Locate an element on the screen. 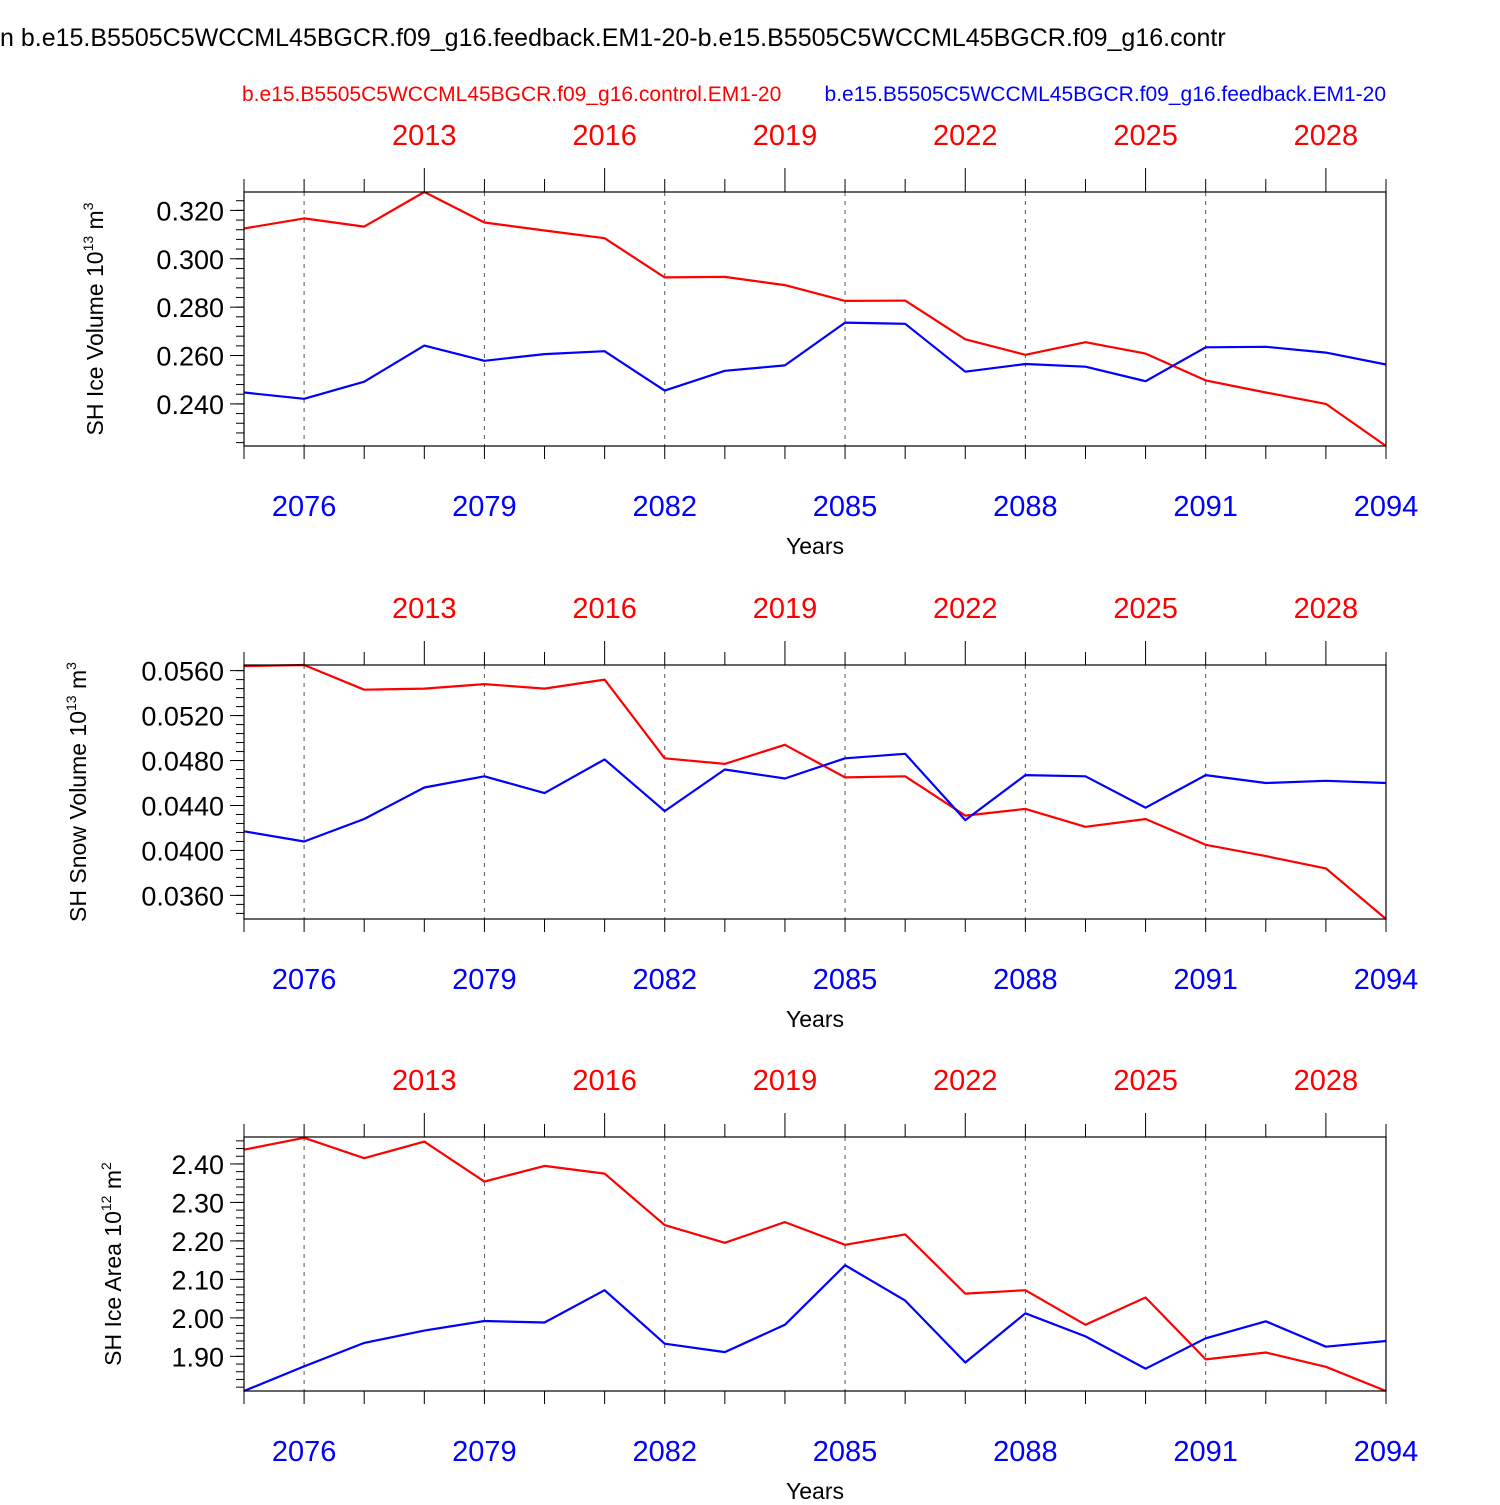 This screenshot has height=1505, width=1500. y-tick-label: 0.240 is located at coordinates (190, 405).